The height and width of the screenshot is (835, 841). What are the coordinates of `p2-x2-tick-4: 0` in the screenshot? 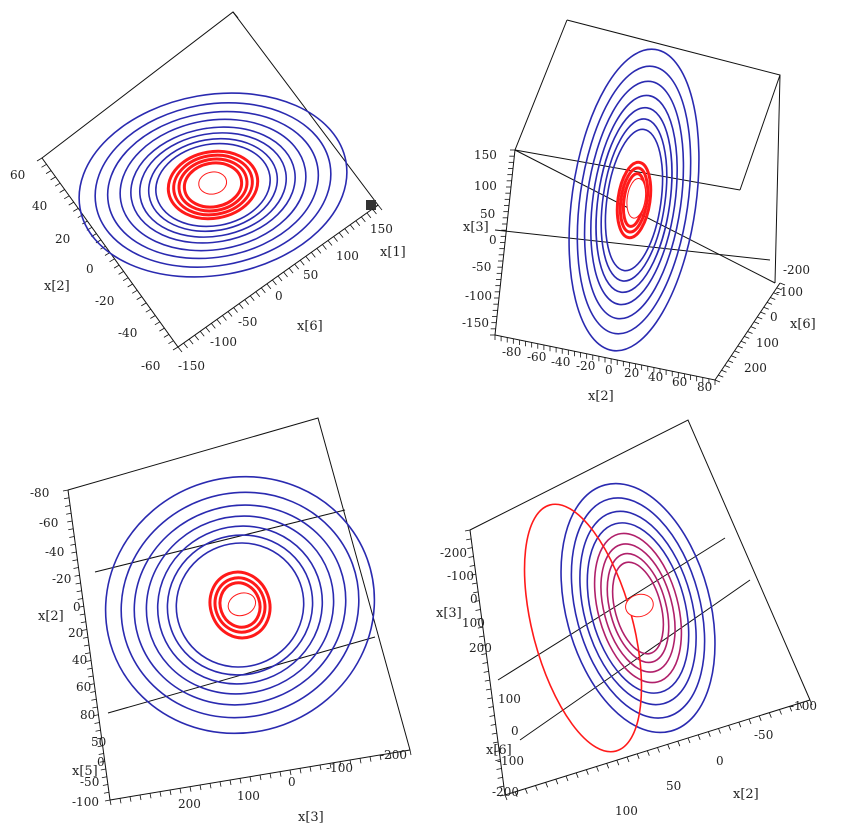 It's located at (609, 370).